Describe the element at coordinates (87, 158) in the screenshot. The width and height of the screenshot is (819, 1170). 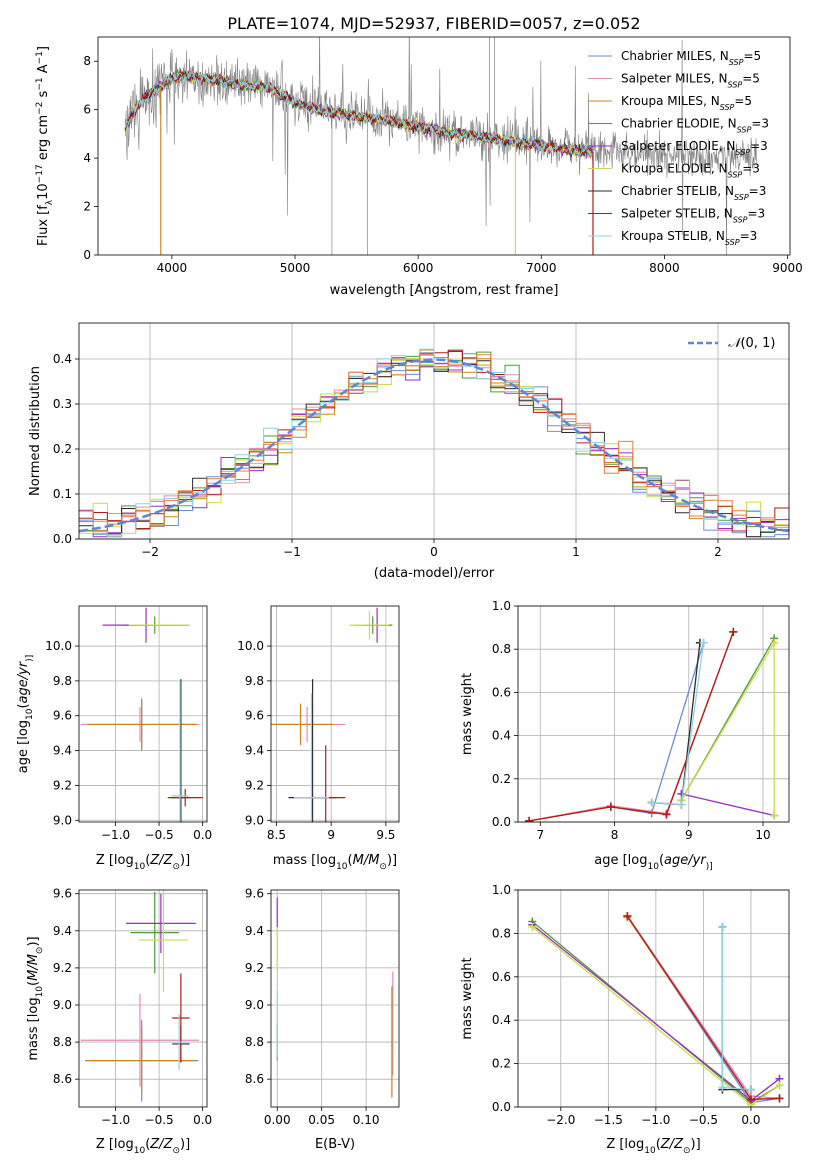
I see `y-tick-label: 4` at that location.